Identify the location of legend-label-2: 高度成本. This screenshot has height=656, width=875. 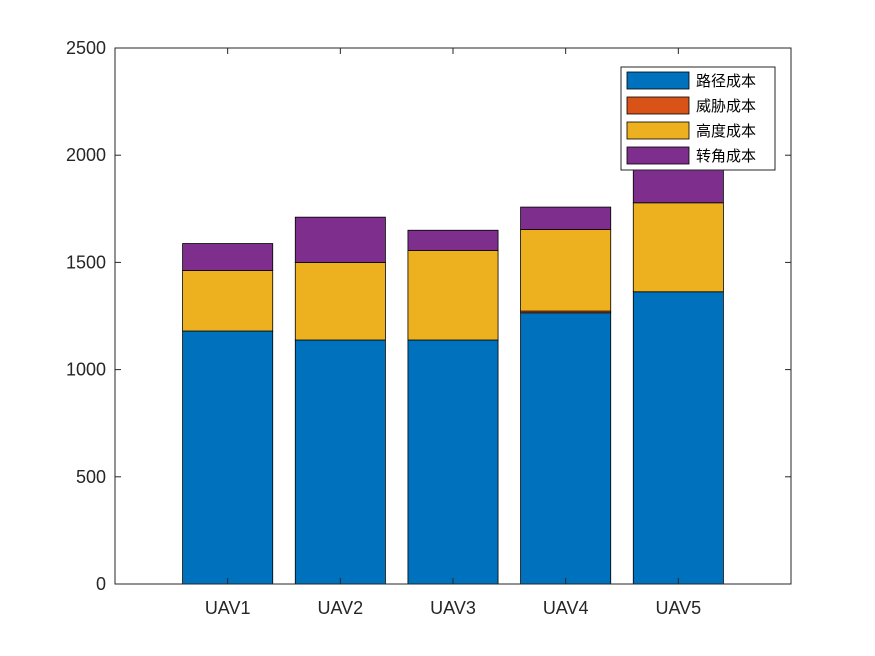
(726, 131).